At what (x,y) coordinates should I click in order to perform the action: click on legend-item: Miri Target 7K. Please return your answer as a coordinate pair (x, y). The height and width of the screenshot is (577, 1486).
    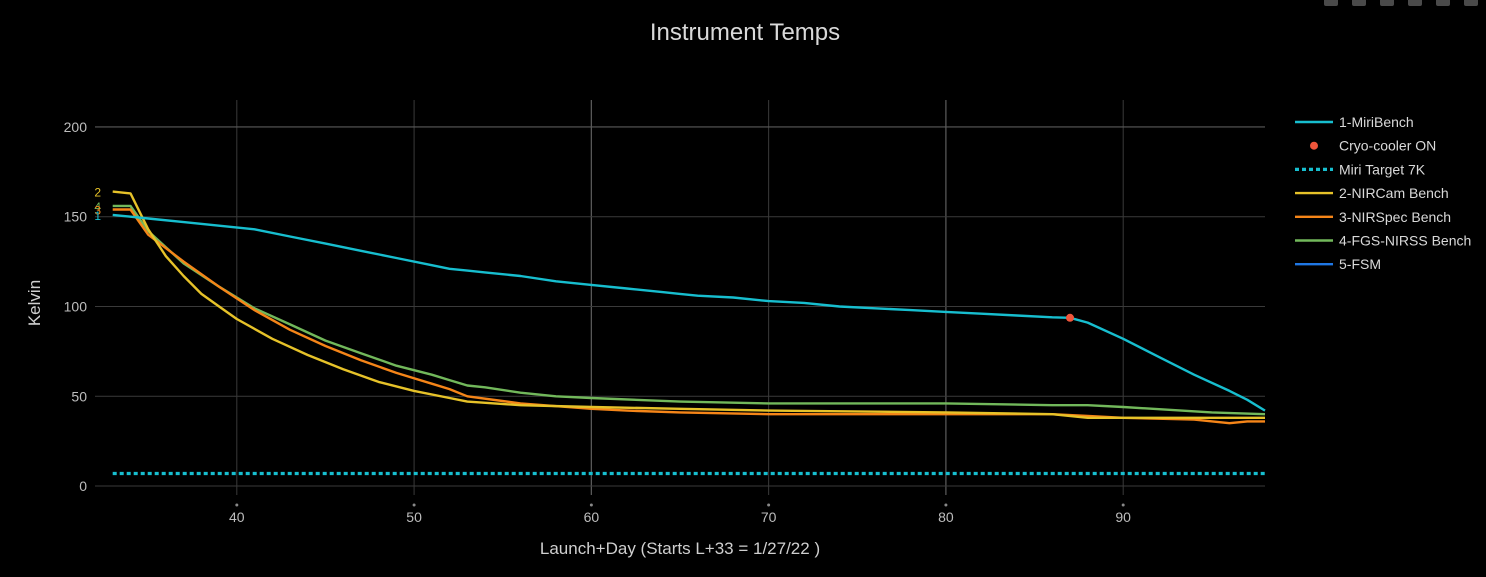
    Looking at the image, I should click on (1360, 169).